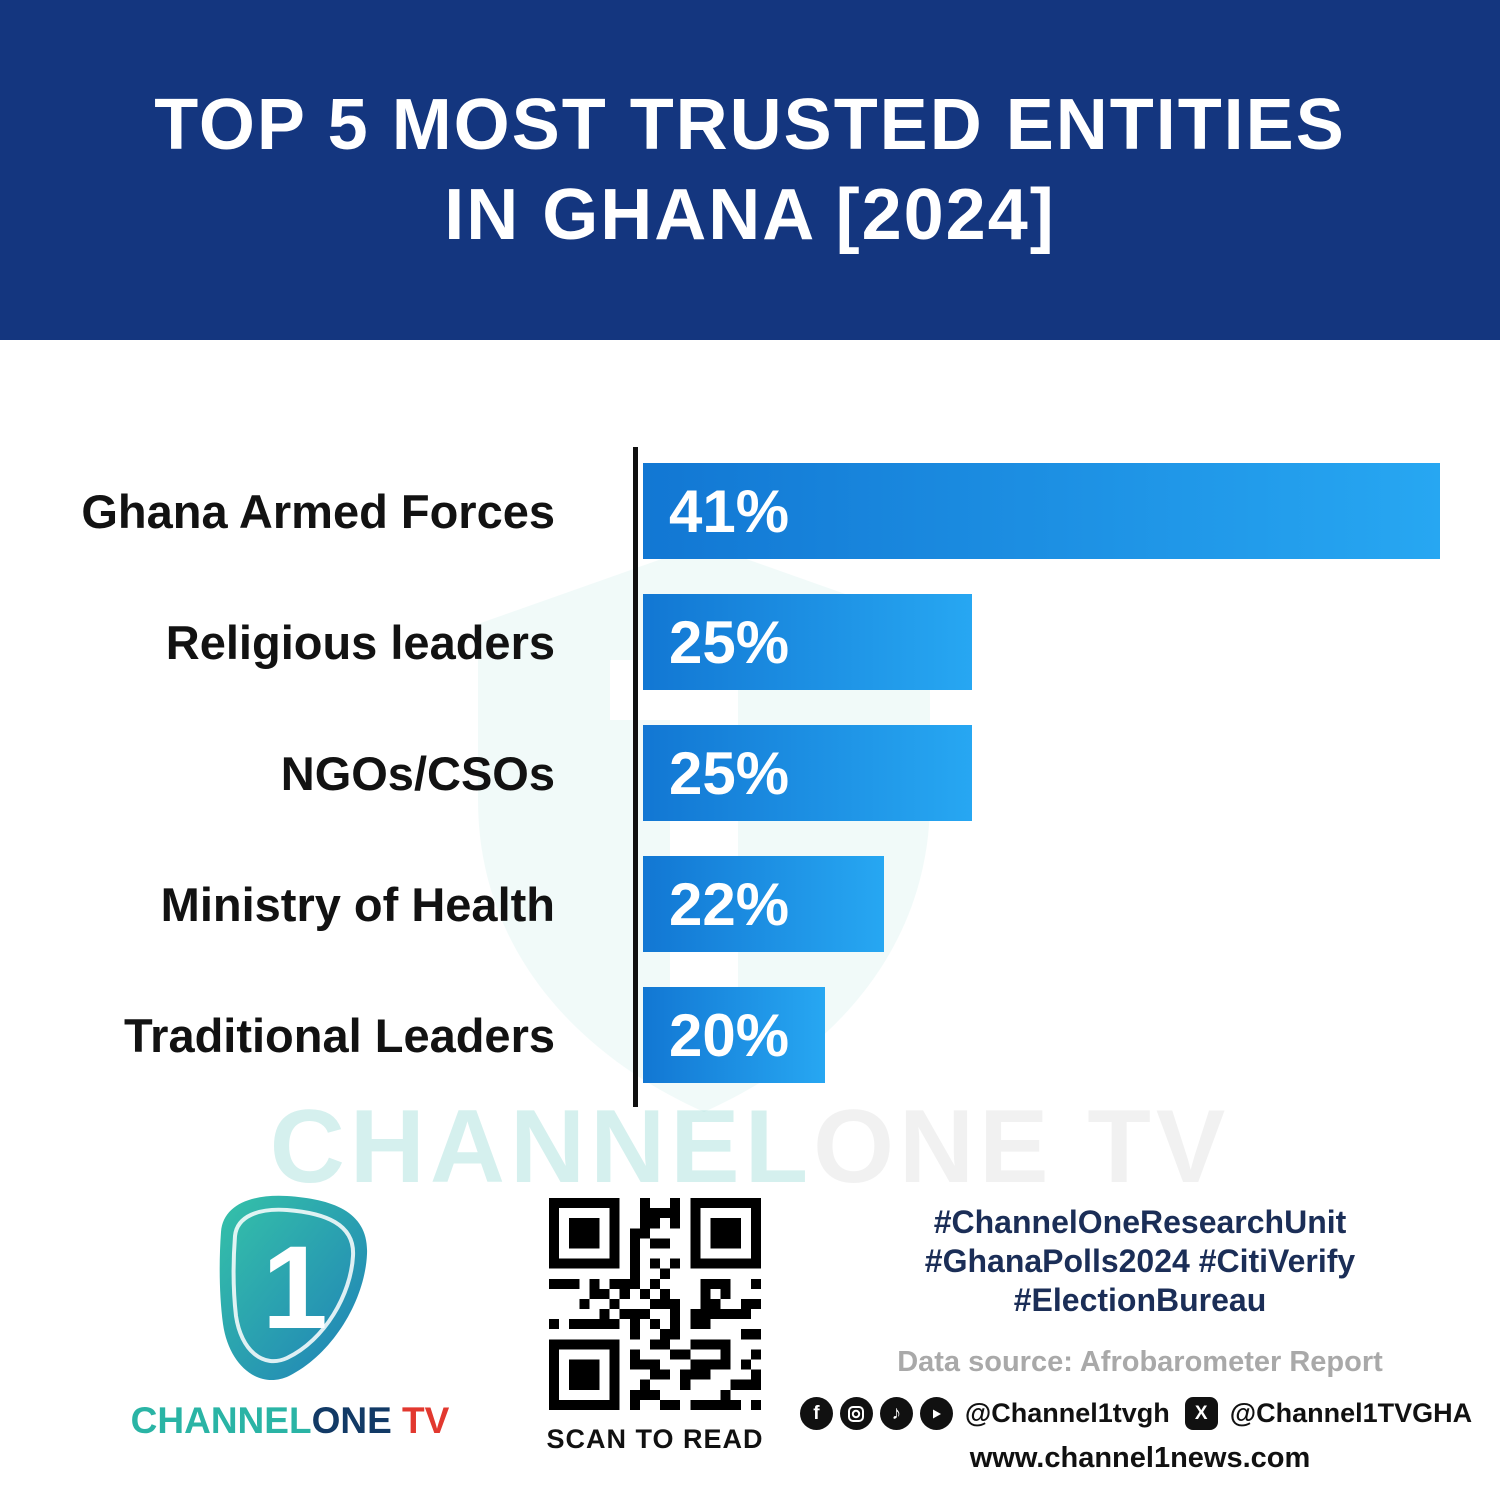 The image size is (1500, 1500). I want to click on brand-wordmark: CHANNELONE TV, so click(290, 1421).